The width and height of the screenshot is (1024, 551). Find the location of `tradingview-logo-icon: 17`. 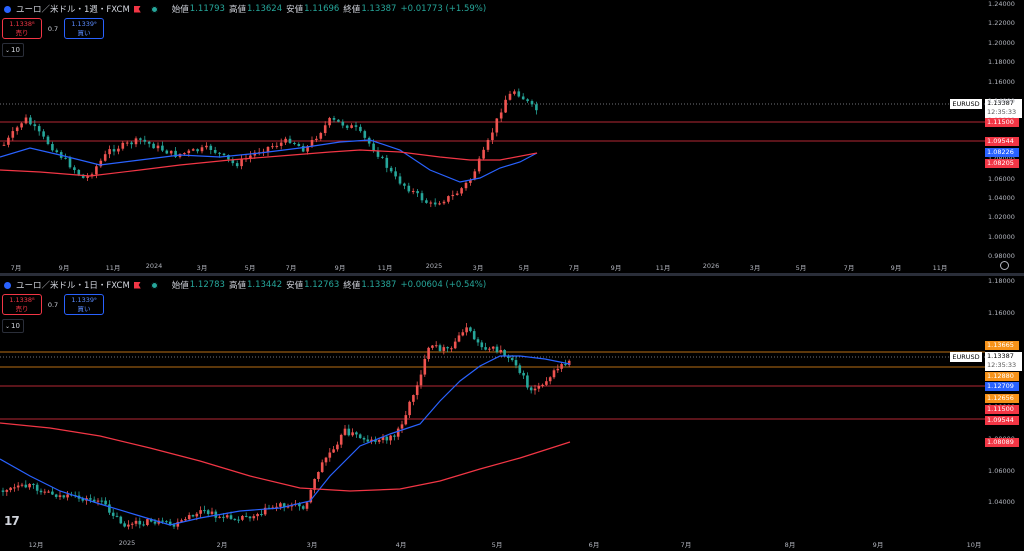

tradingview-logo-icon: 17 is located at coordinates (12, 521).